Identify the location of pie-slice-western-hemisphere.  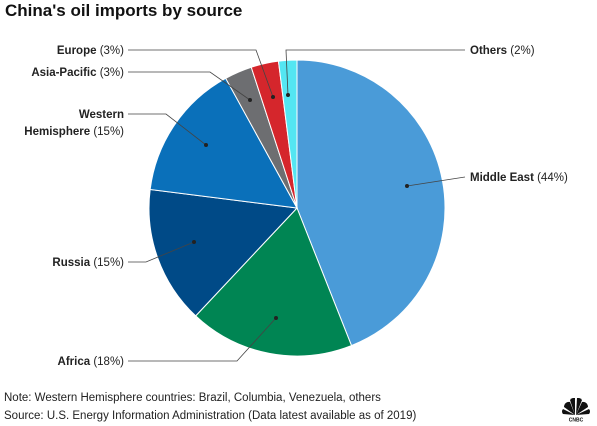
(223, 143).